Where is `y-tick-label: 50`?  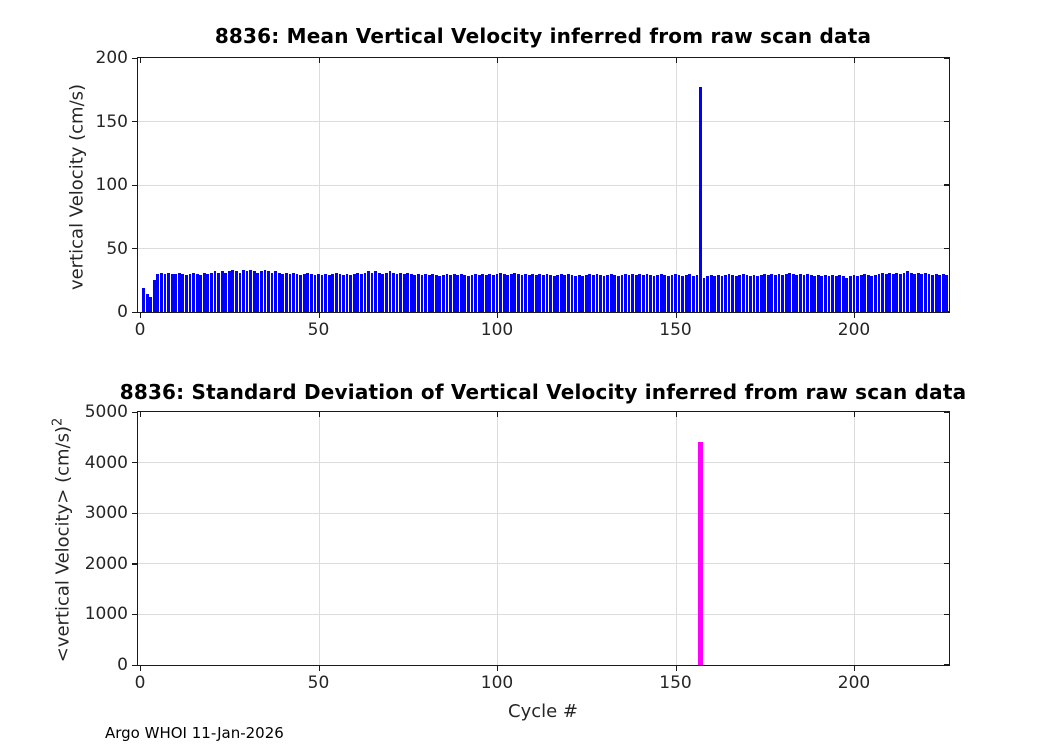
y-tick-label: 50 is located at coordinates (117, 248).